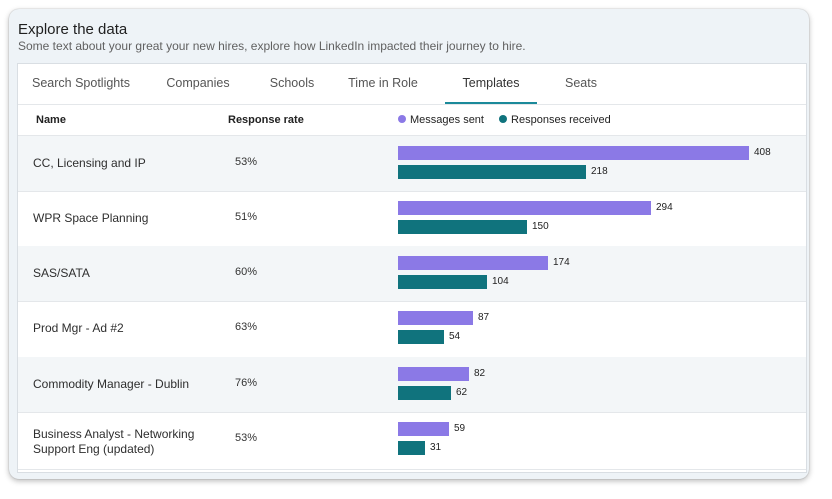  Describe the element at coordinates (462, 392) in the screenshot. I see `value-label-received: 62` at that location.